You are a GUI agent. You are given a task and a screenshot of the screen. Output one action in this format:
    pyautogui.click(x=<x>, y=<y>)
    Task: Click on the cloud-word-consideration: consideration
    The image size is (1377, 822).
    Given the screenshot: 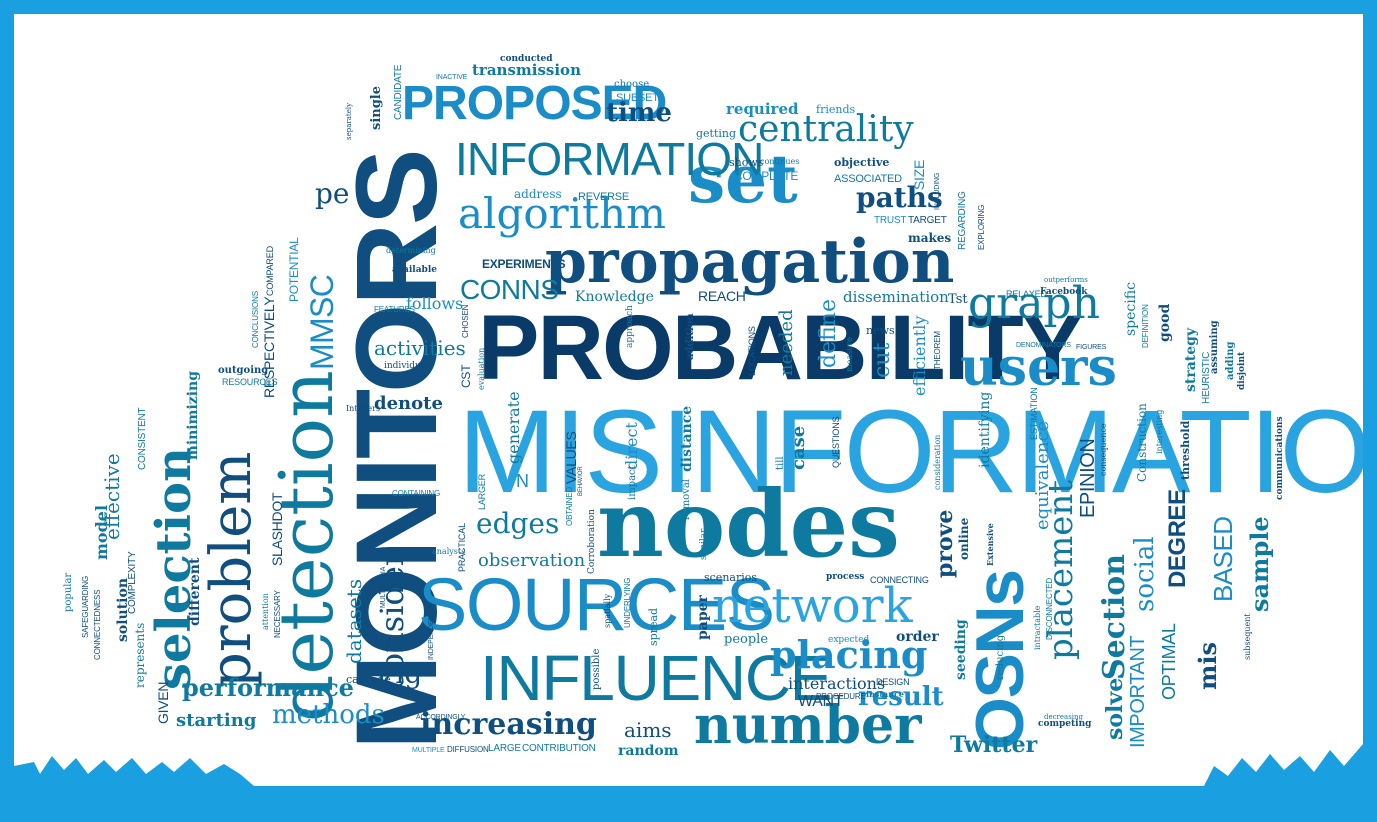 What is the action you would take?
    pyautogui.click(x=937, y=462)
    